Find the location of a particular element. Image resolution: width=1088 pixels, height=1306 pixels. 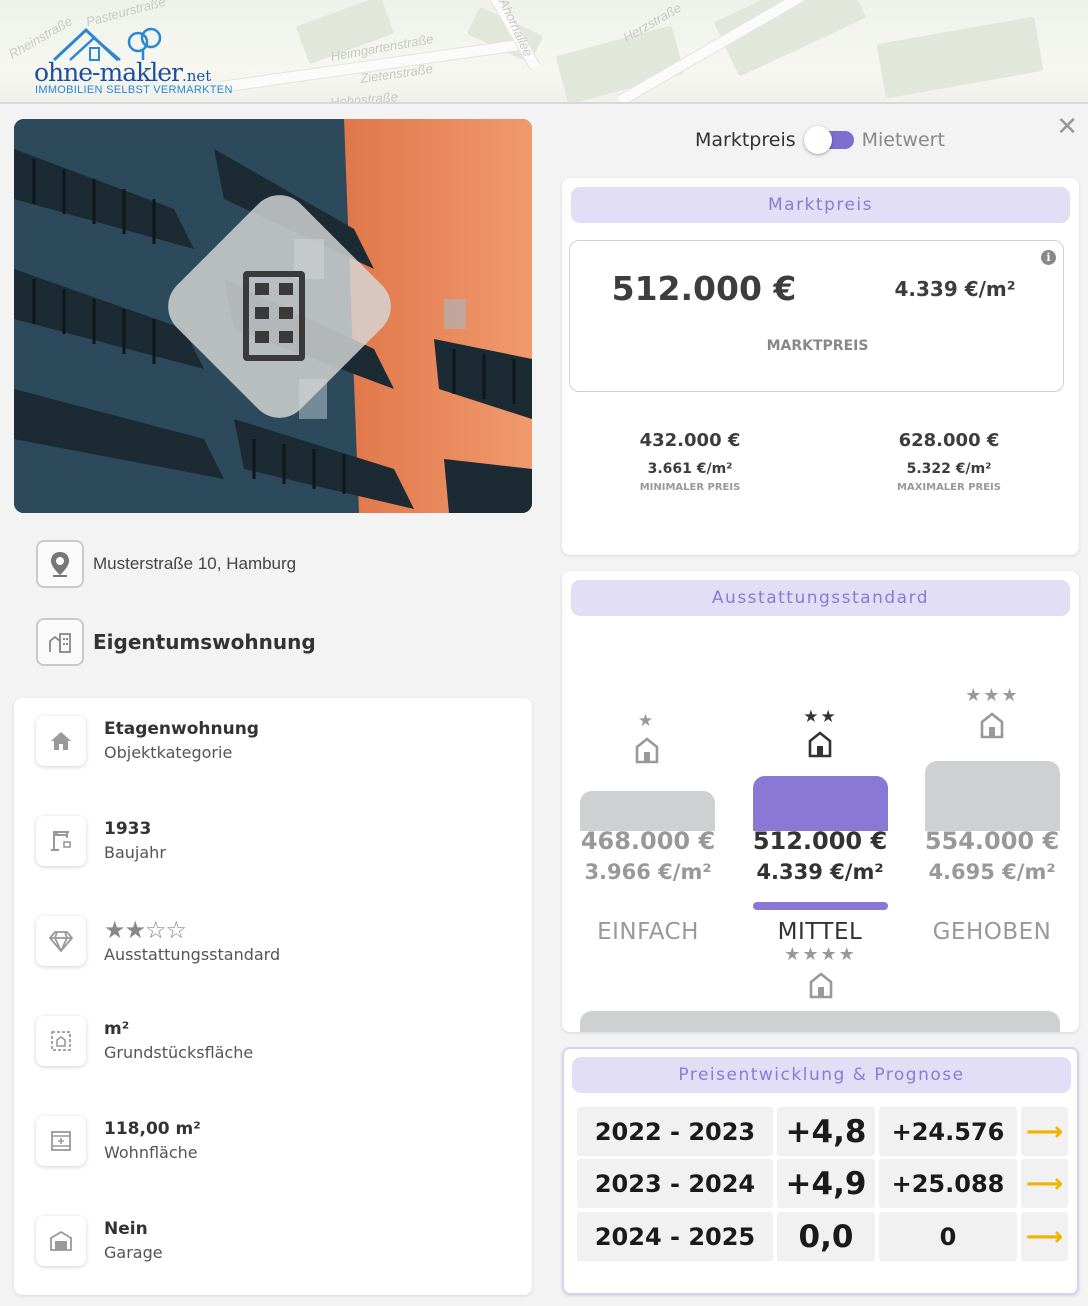

max-price-block: 628.000 € 5.322 €/m² MAXIMALER PREIS is located at coordinates (949, 461).